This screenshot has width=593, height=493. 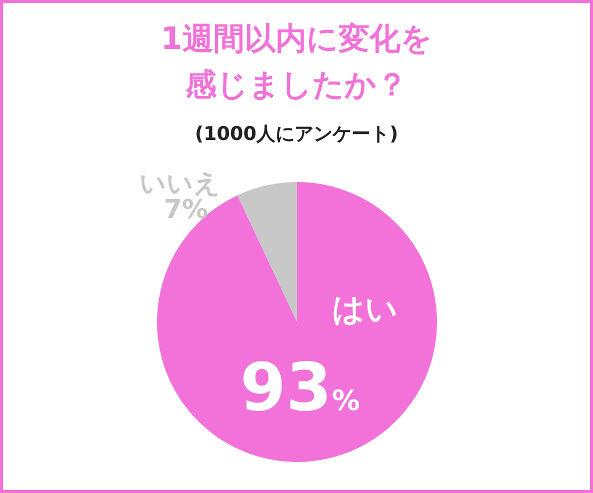 What do you see at coordinates (300, 387) in the screenshot?
I see `data-label: 93%` at bounding box center [300, 387].